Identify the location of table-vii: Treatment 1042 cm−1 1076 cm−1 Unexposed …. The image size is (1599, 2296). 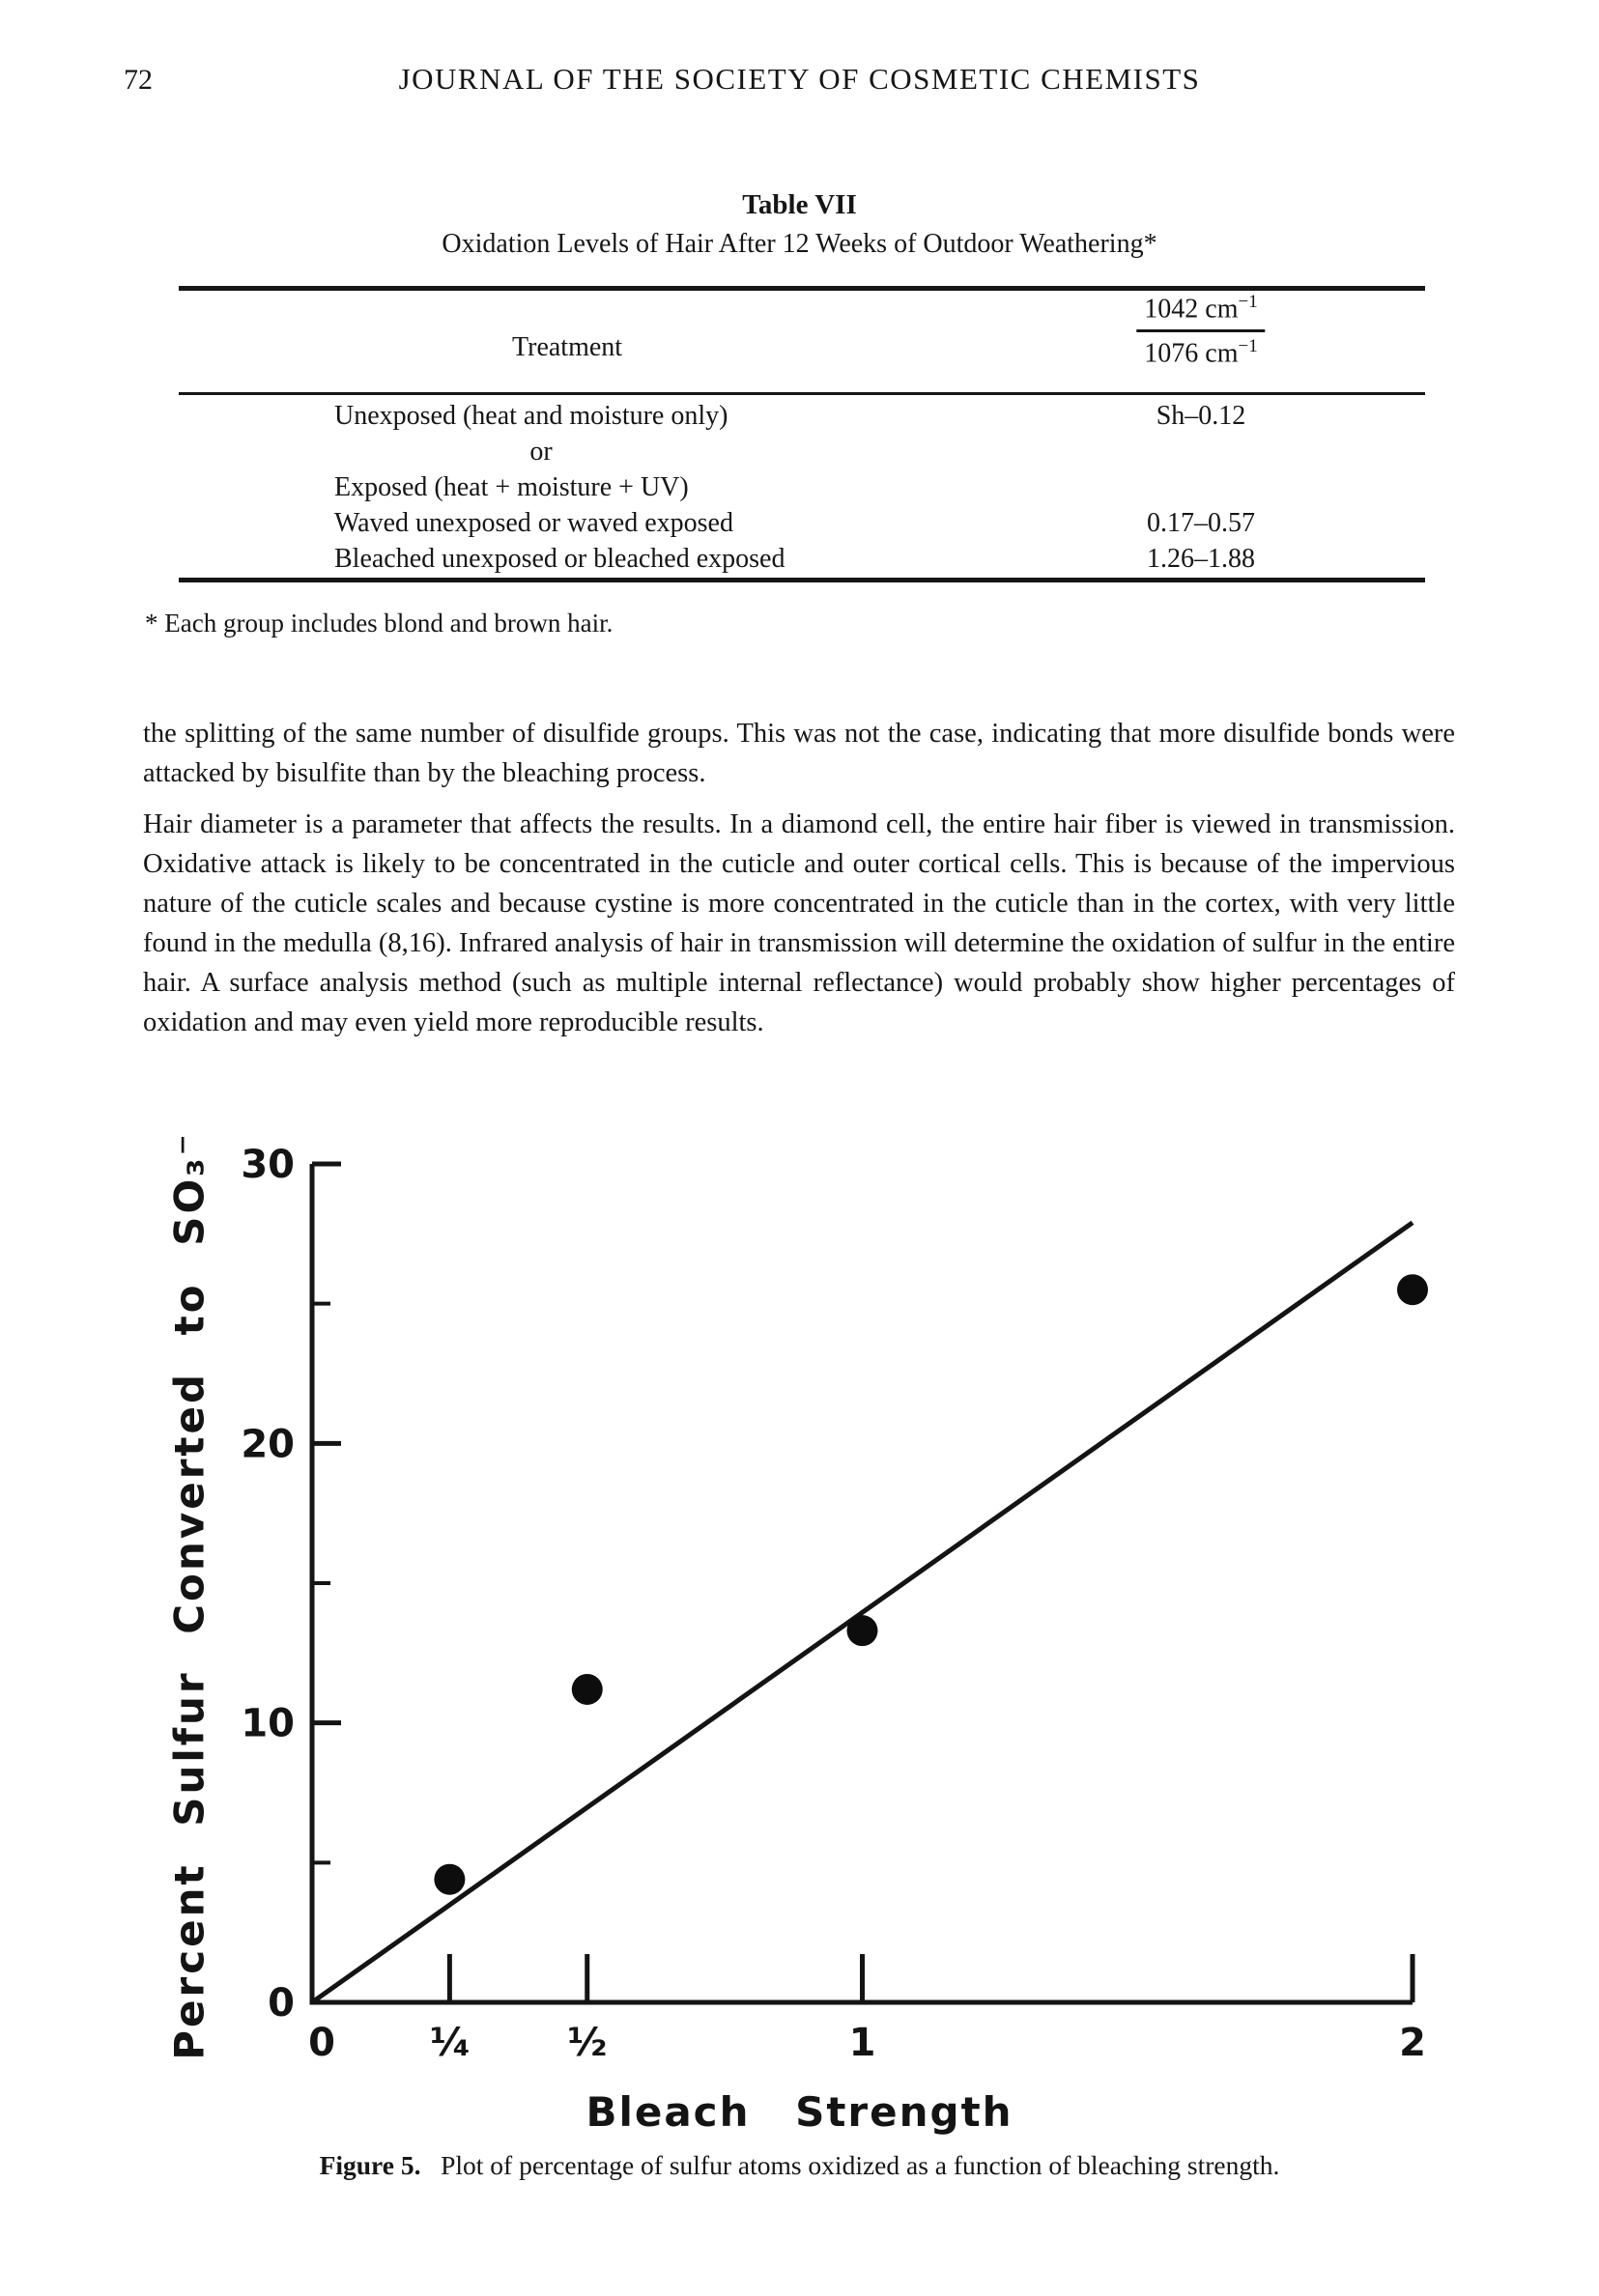
(802, 437).